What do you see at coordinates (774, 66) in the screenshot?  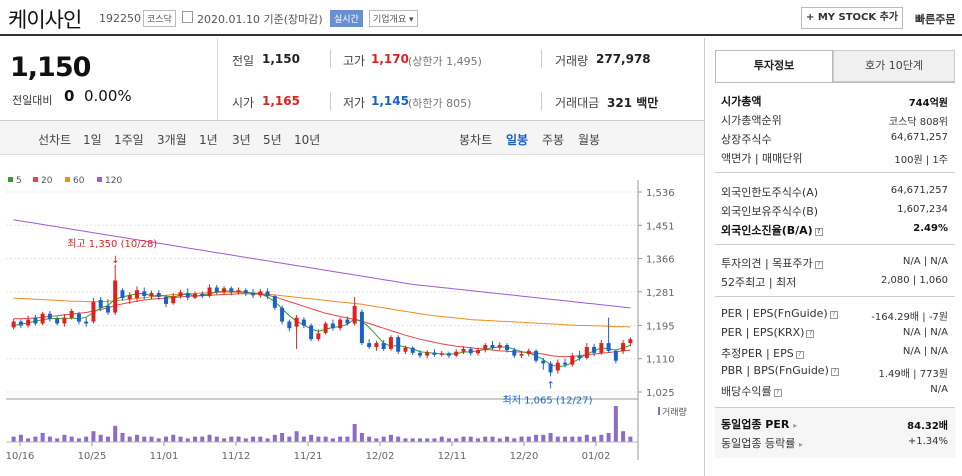 I see `tab-invest-info: 투자정보` at bounding box center [774, 66].